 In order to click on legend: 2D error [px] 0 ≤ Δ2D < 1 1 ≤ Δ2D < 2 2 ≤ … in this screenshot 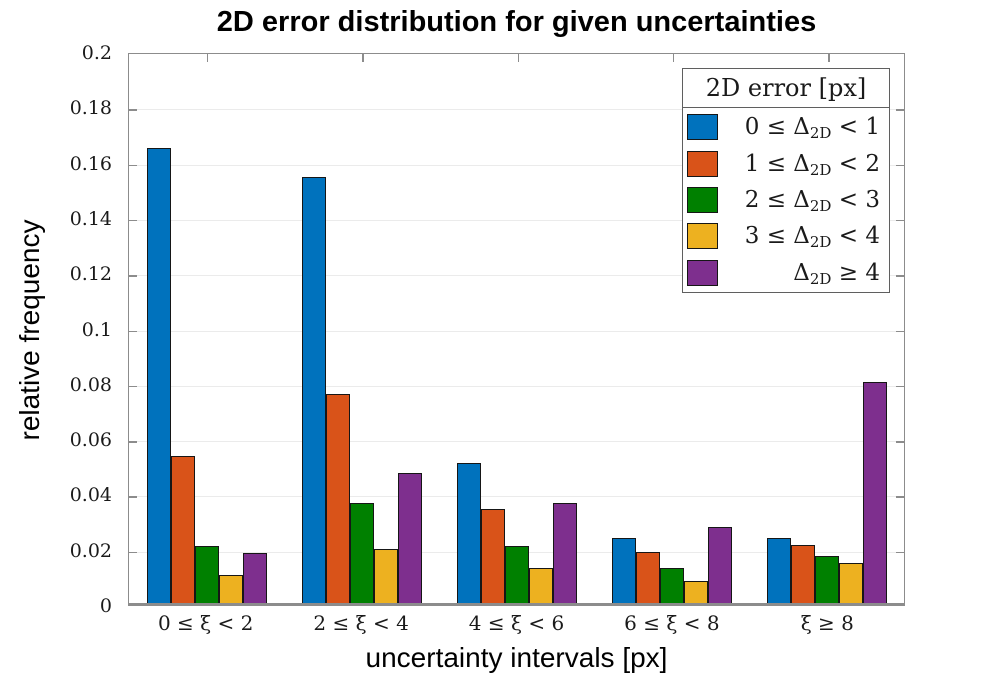, I will do `click(786, 180)`.